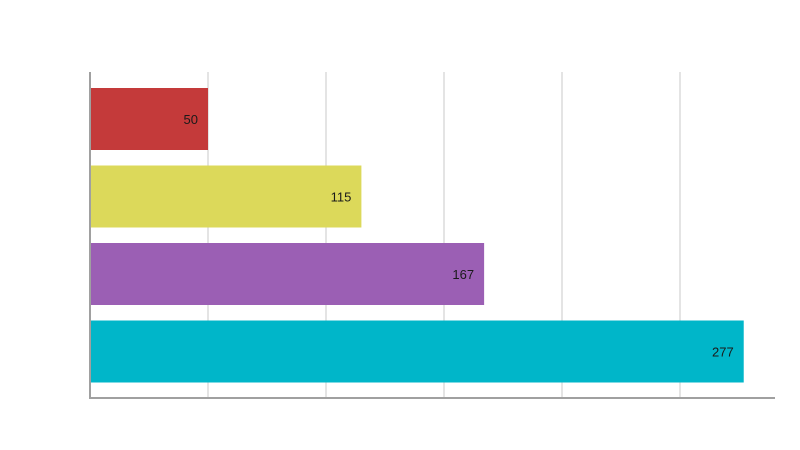 This screenshot has height=450, width=800. I want to click on data-label-4: 277, so click(723, 352).